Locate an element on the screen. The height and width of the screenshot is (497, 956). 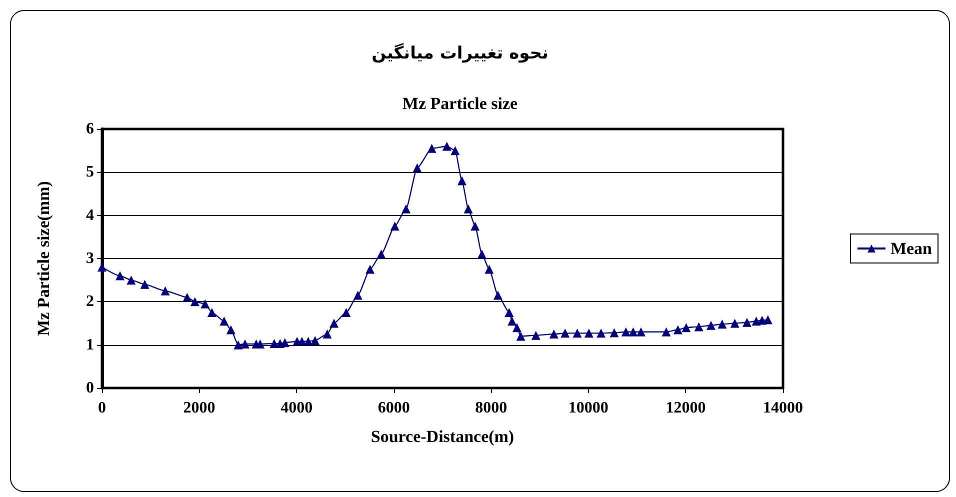
x-tick-label: 4000 is located at coordinates (296, 408).